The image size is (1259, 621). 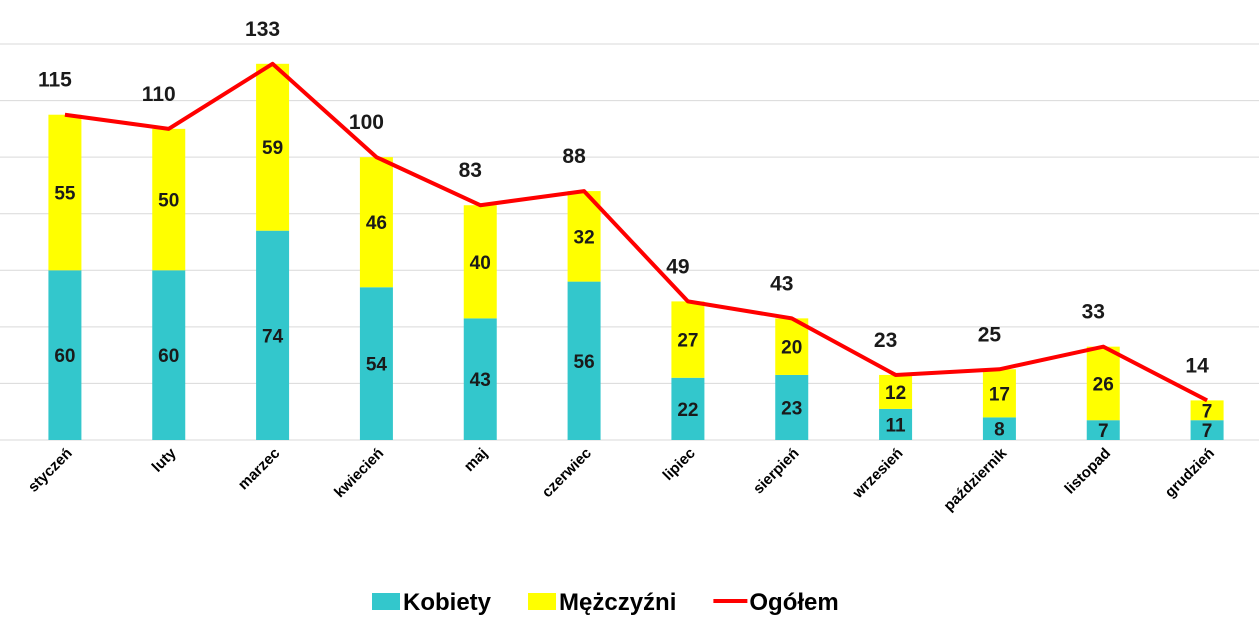 What do you see at coordinates (574, 156) in the screenshot?
I see `line-value-label: 88` at bounding box center [574, 156].